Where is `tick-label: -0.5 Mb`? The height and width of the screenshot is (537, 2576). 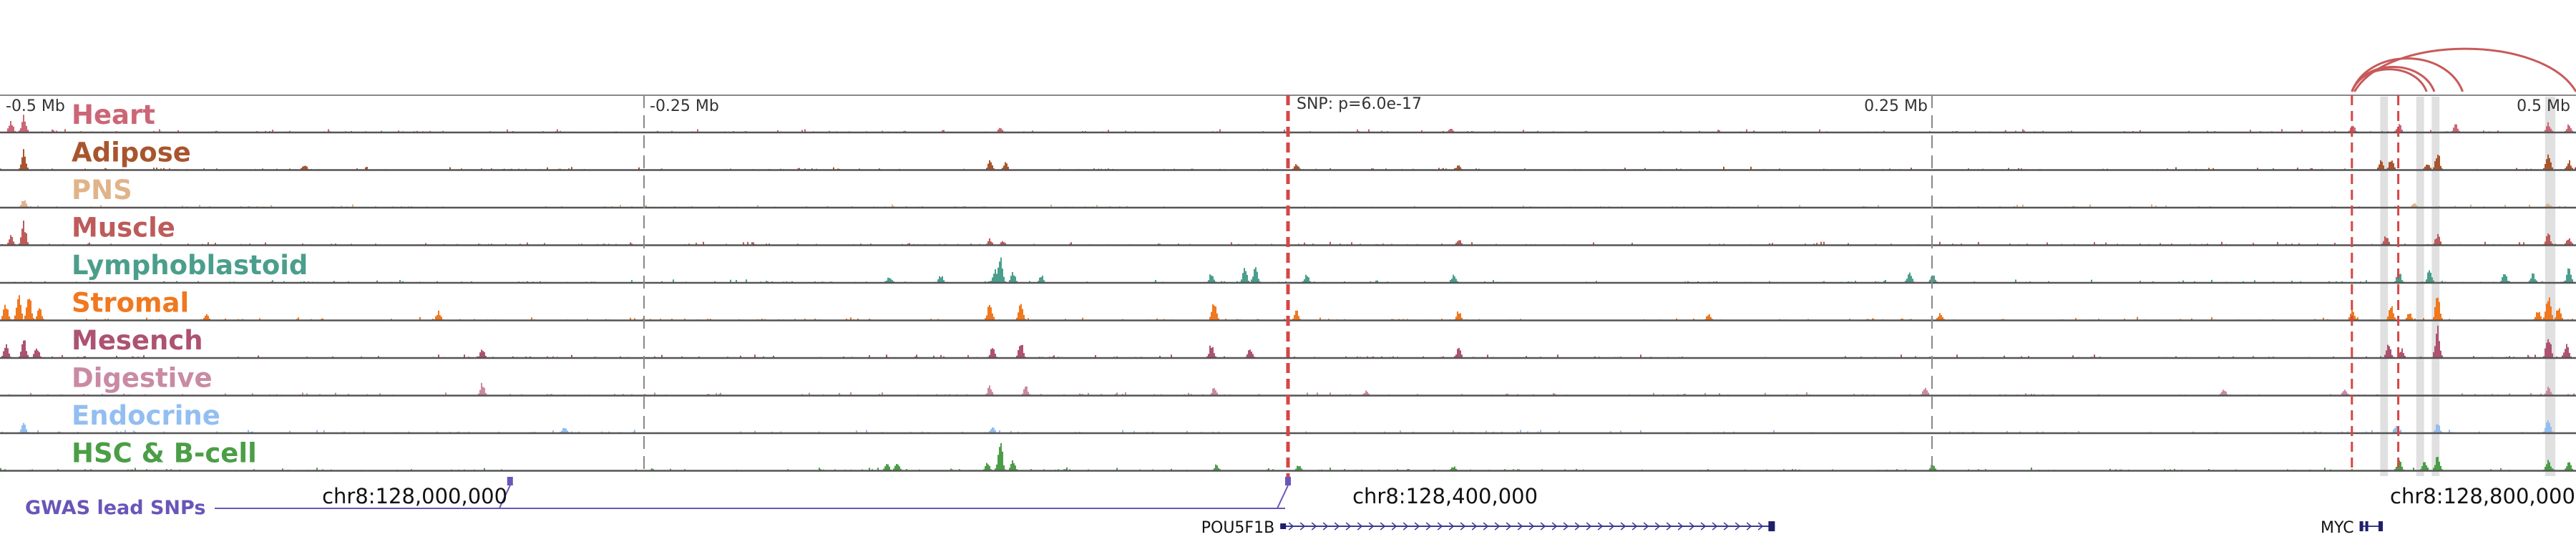
tick-label: -0.5 Mb is located at coordinates (35, 106).